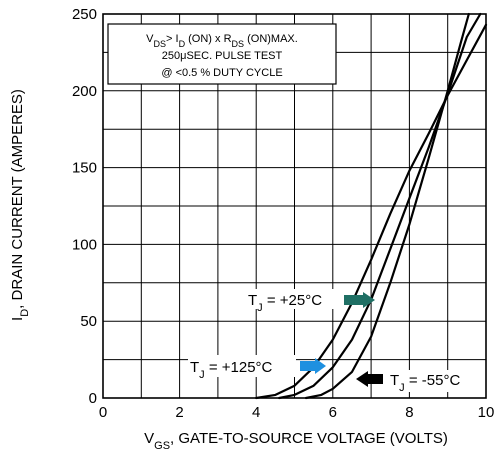 The image size is (497, 455). Describe the element at coordinates (93, 398) in the screenshot. I see `y-tick-label: 0` at that location.